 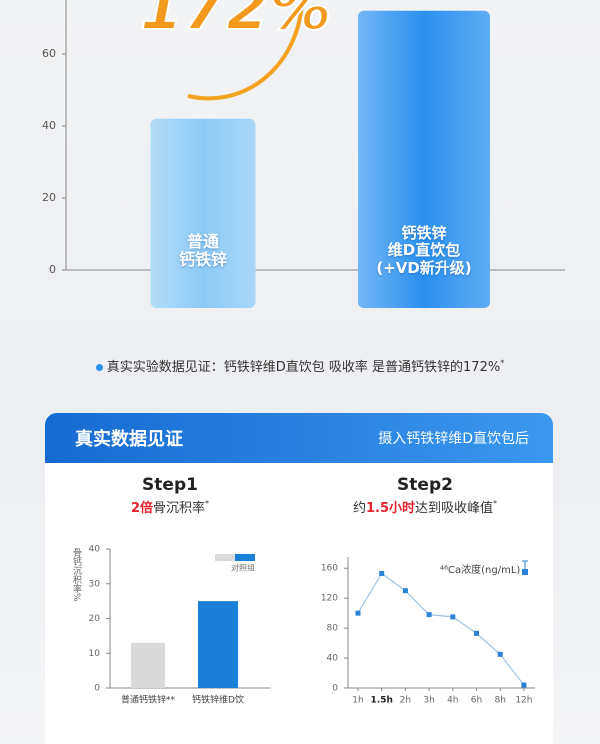 I want to click on step-subtitle: 约1.5小时达到吸收峰值*, so click(x=425, y=507).